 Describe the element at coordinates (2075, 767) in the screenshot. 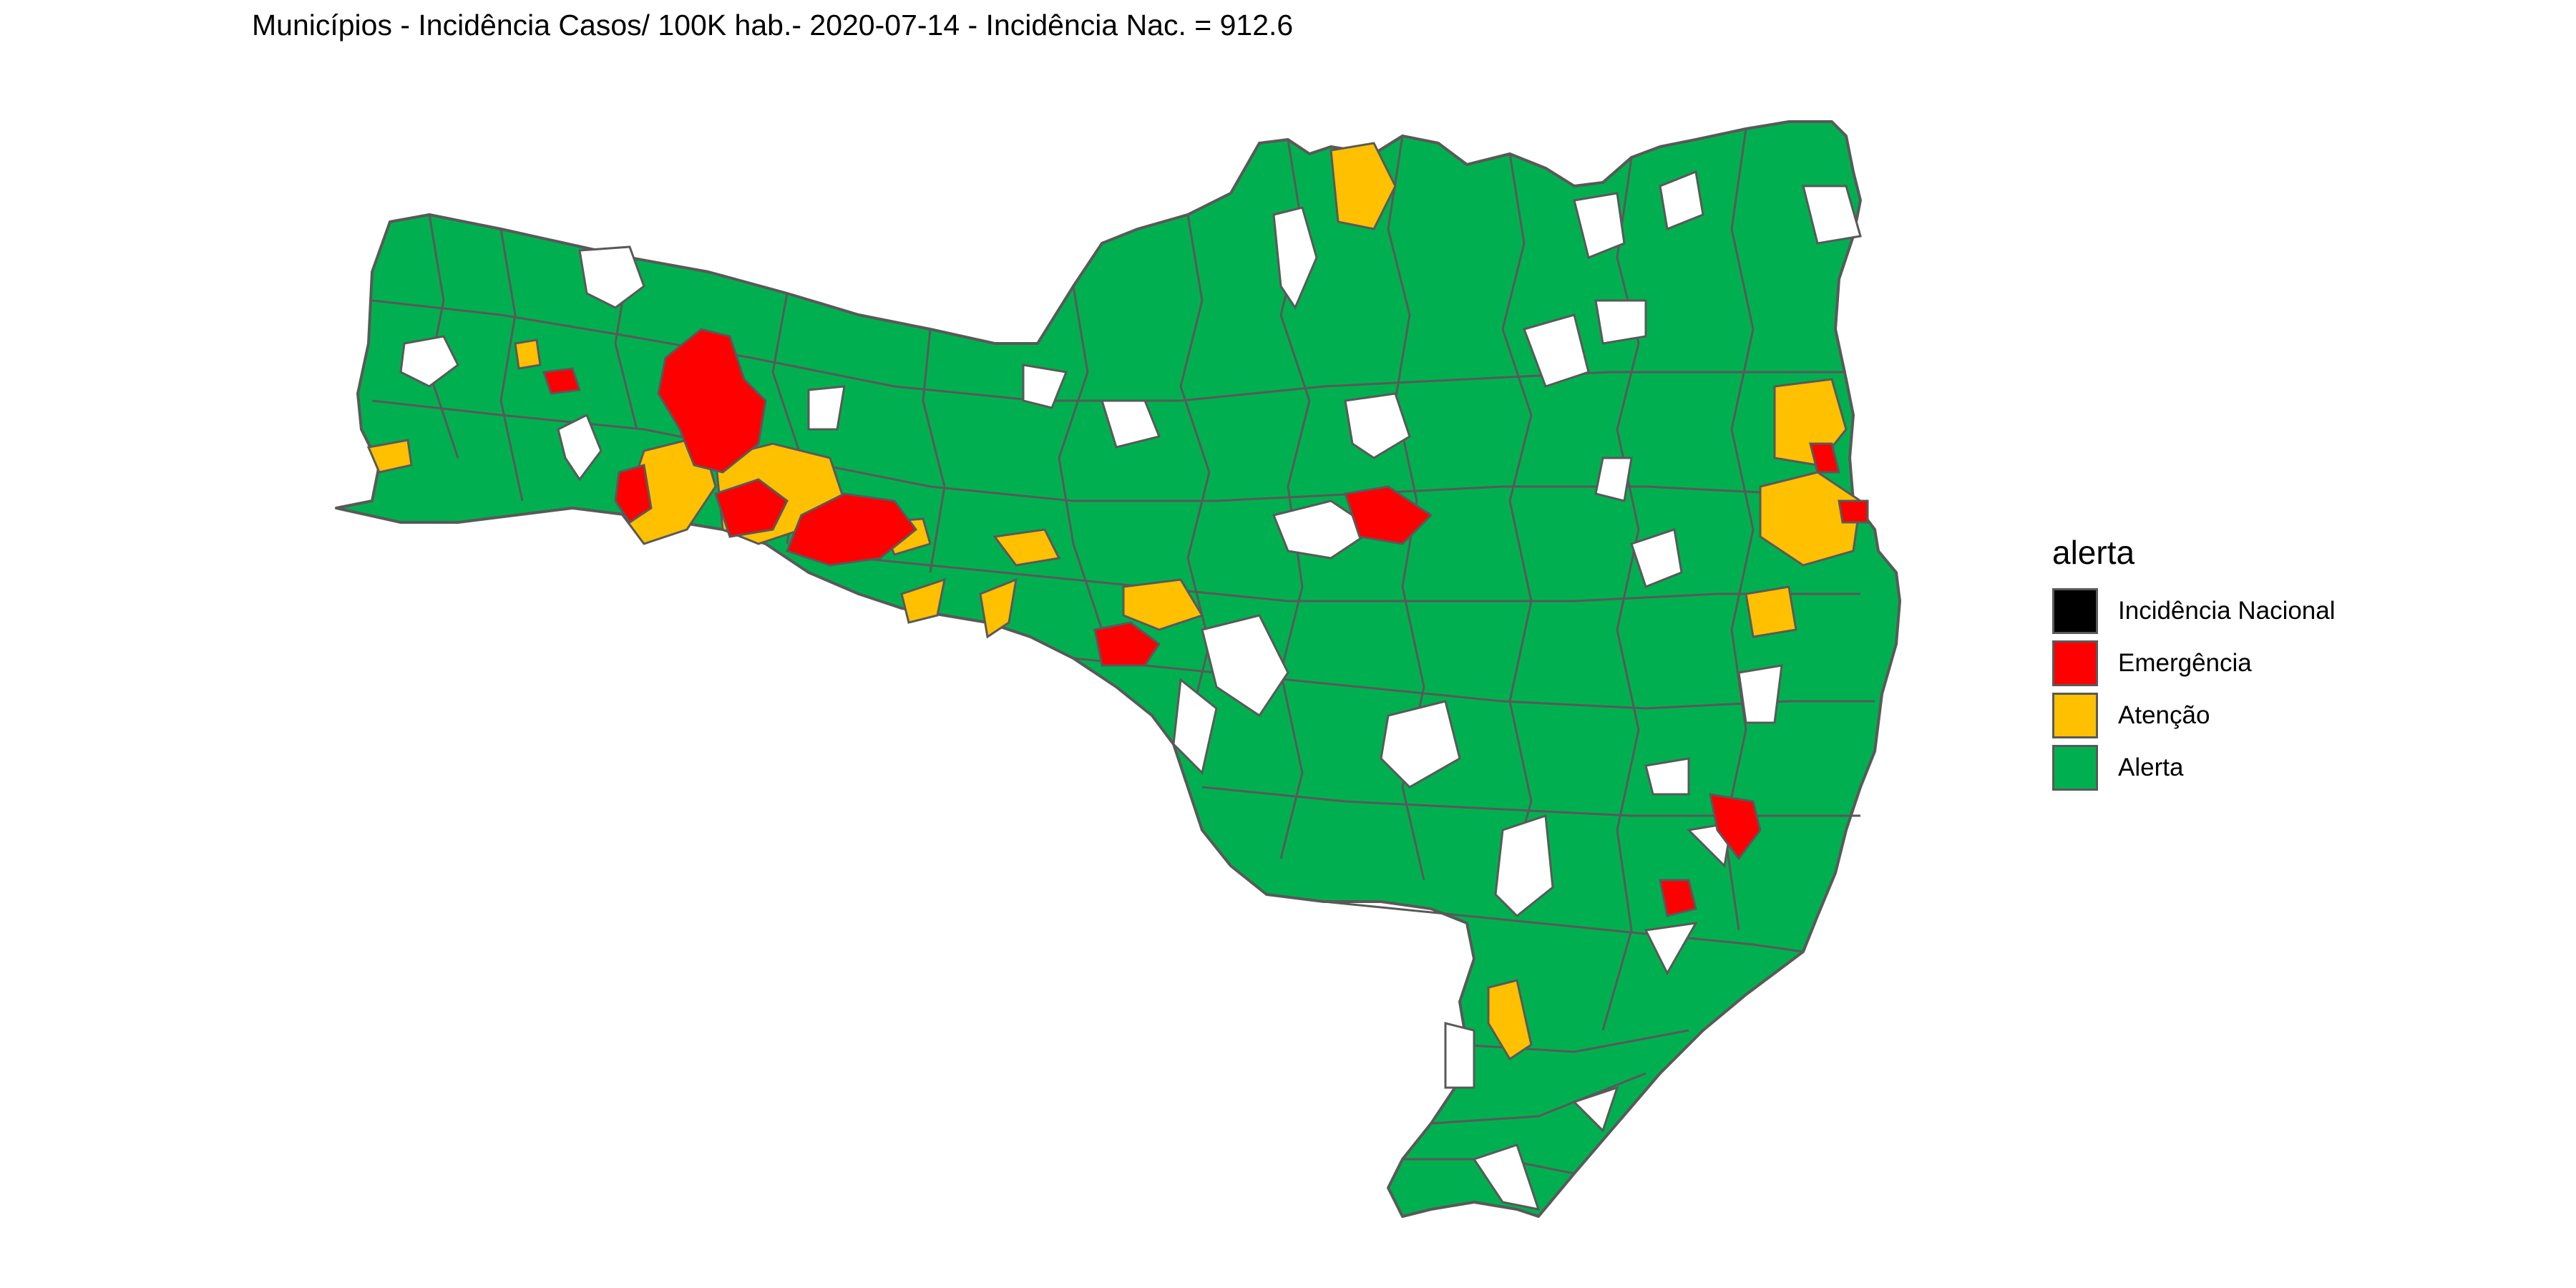

I see `legend-key-alerta` at that location.